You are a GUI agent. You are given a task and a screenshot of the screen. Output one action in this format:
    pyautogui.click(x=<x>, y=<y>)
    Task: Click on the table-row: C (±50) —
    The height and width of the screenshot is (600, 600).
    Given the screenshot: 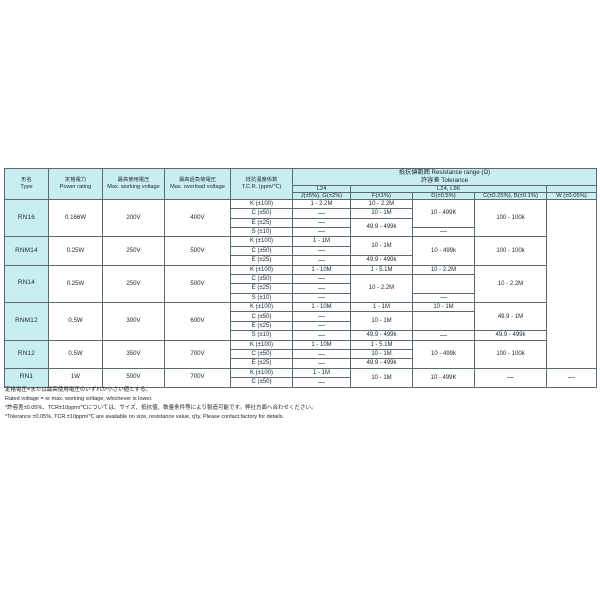 What is the action you would take?
    pyautogui.click(x=301, y=382)
    